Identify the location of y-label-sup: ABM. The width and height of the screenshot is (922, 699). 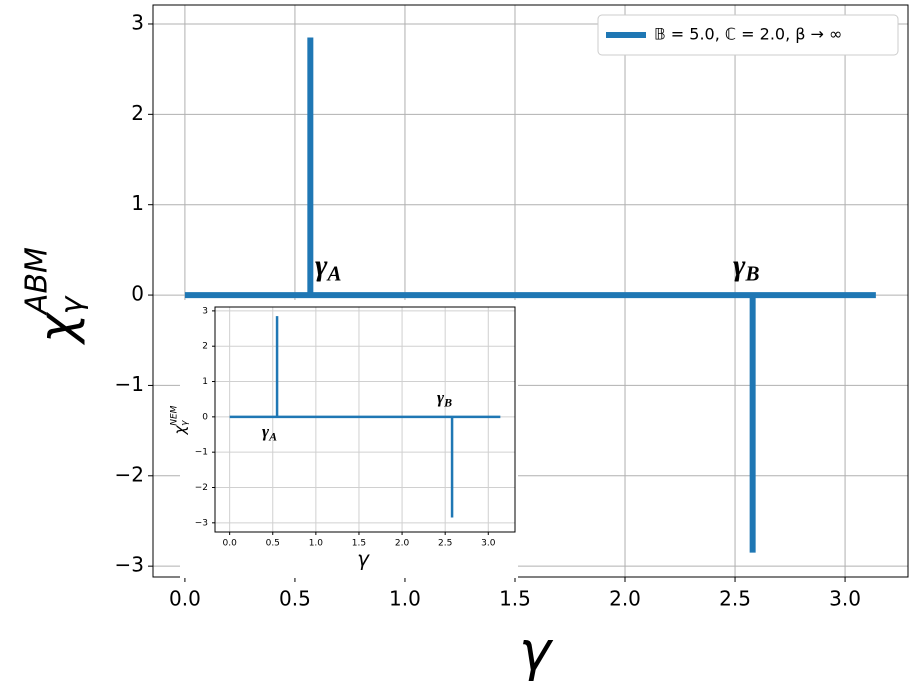
(36, 281).